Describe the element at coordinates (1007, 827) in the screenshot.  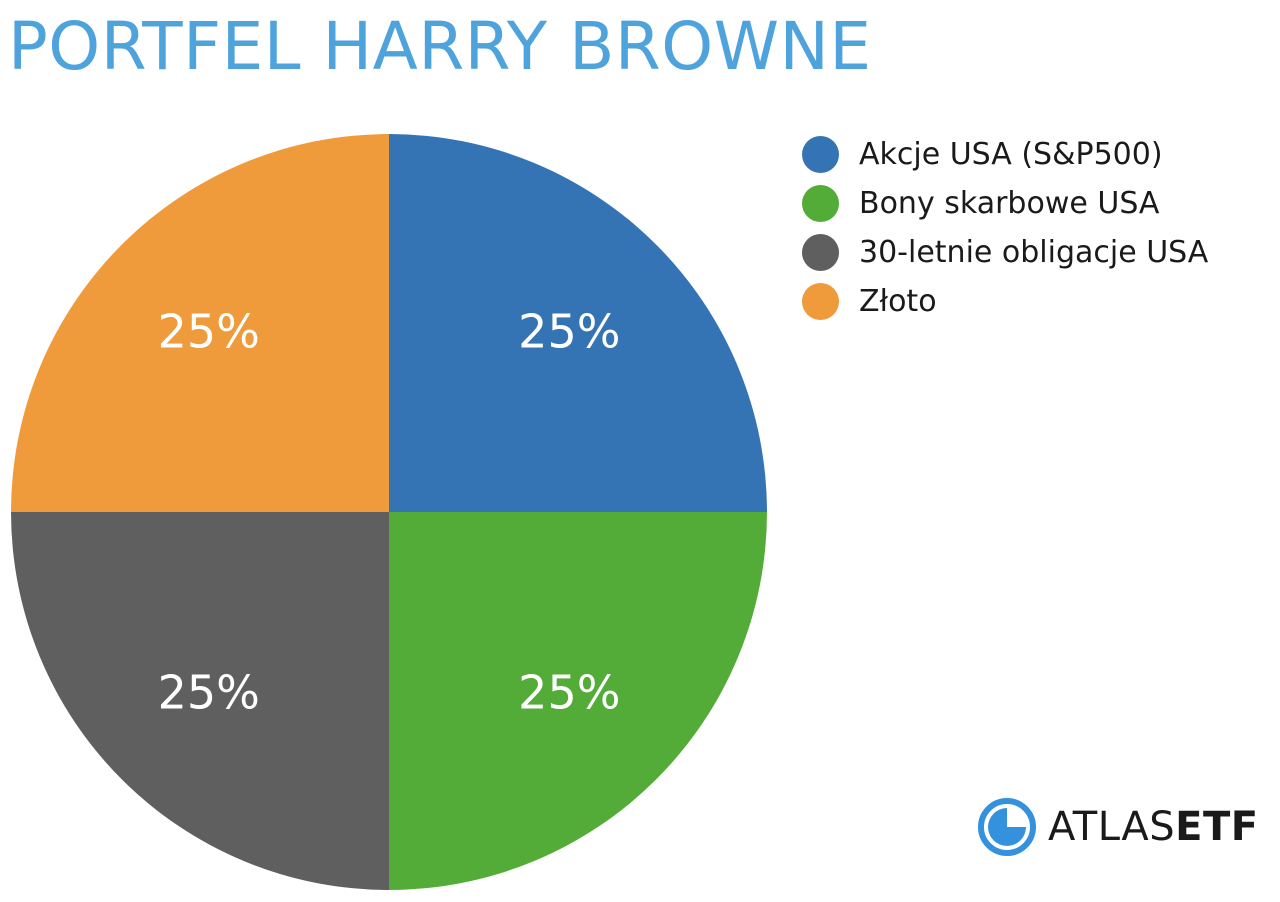
I see `atlas-globe-icon` at that location.